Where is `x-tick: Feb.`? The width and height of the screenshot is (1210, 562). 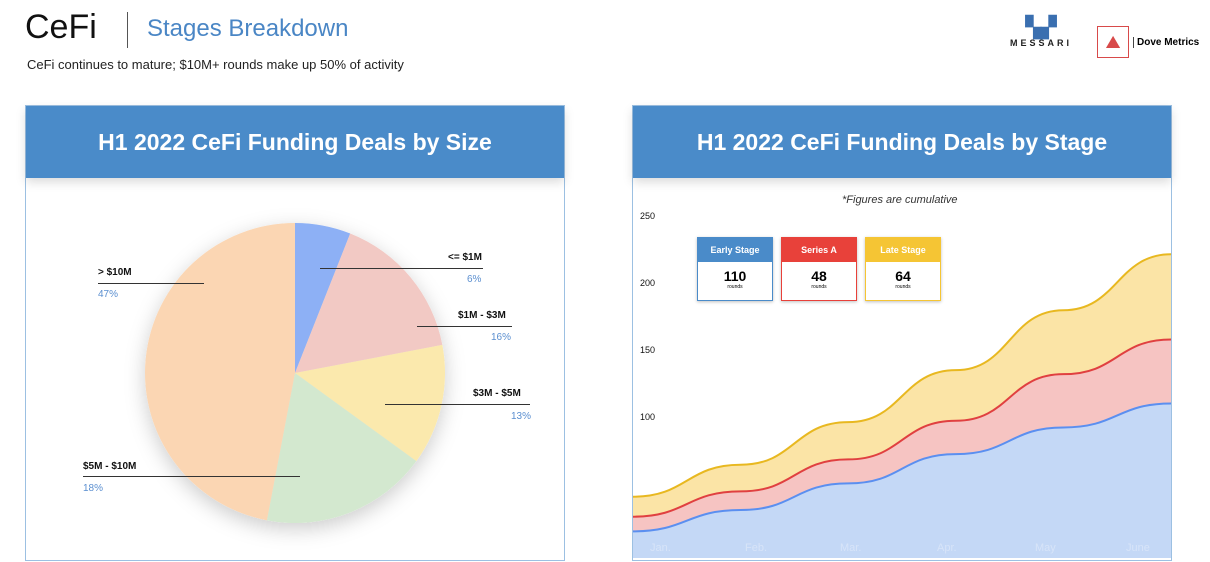
x-tick: Feb. is located at coordinates (756, 548).